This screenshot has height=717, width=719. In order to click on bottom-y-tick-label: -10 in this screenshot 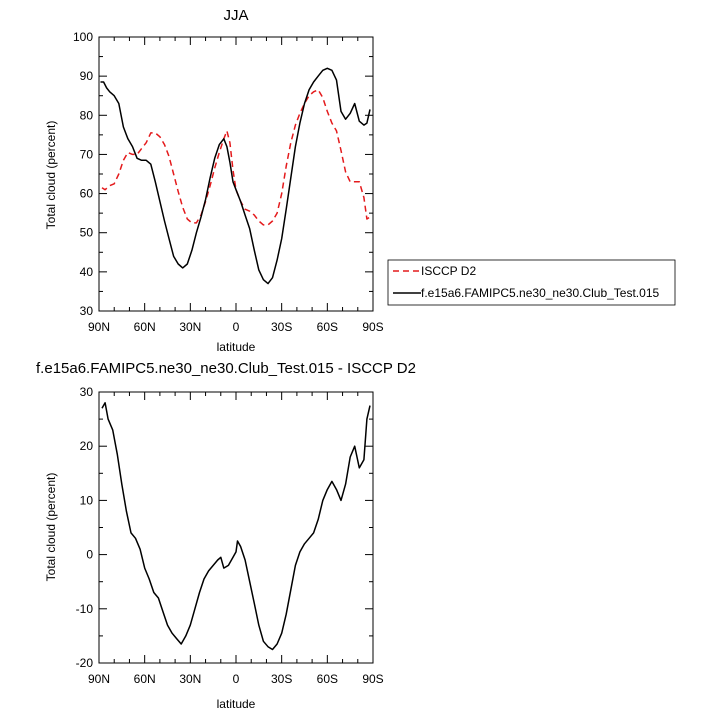, I will do `click(85, 609)`.